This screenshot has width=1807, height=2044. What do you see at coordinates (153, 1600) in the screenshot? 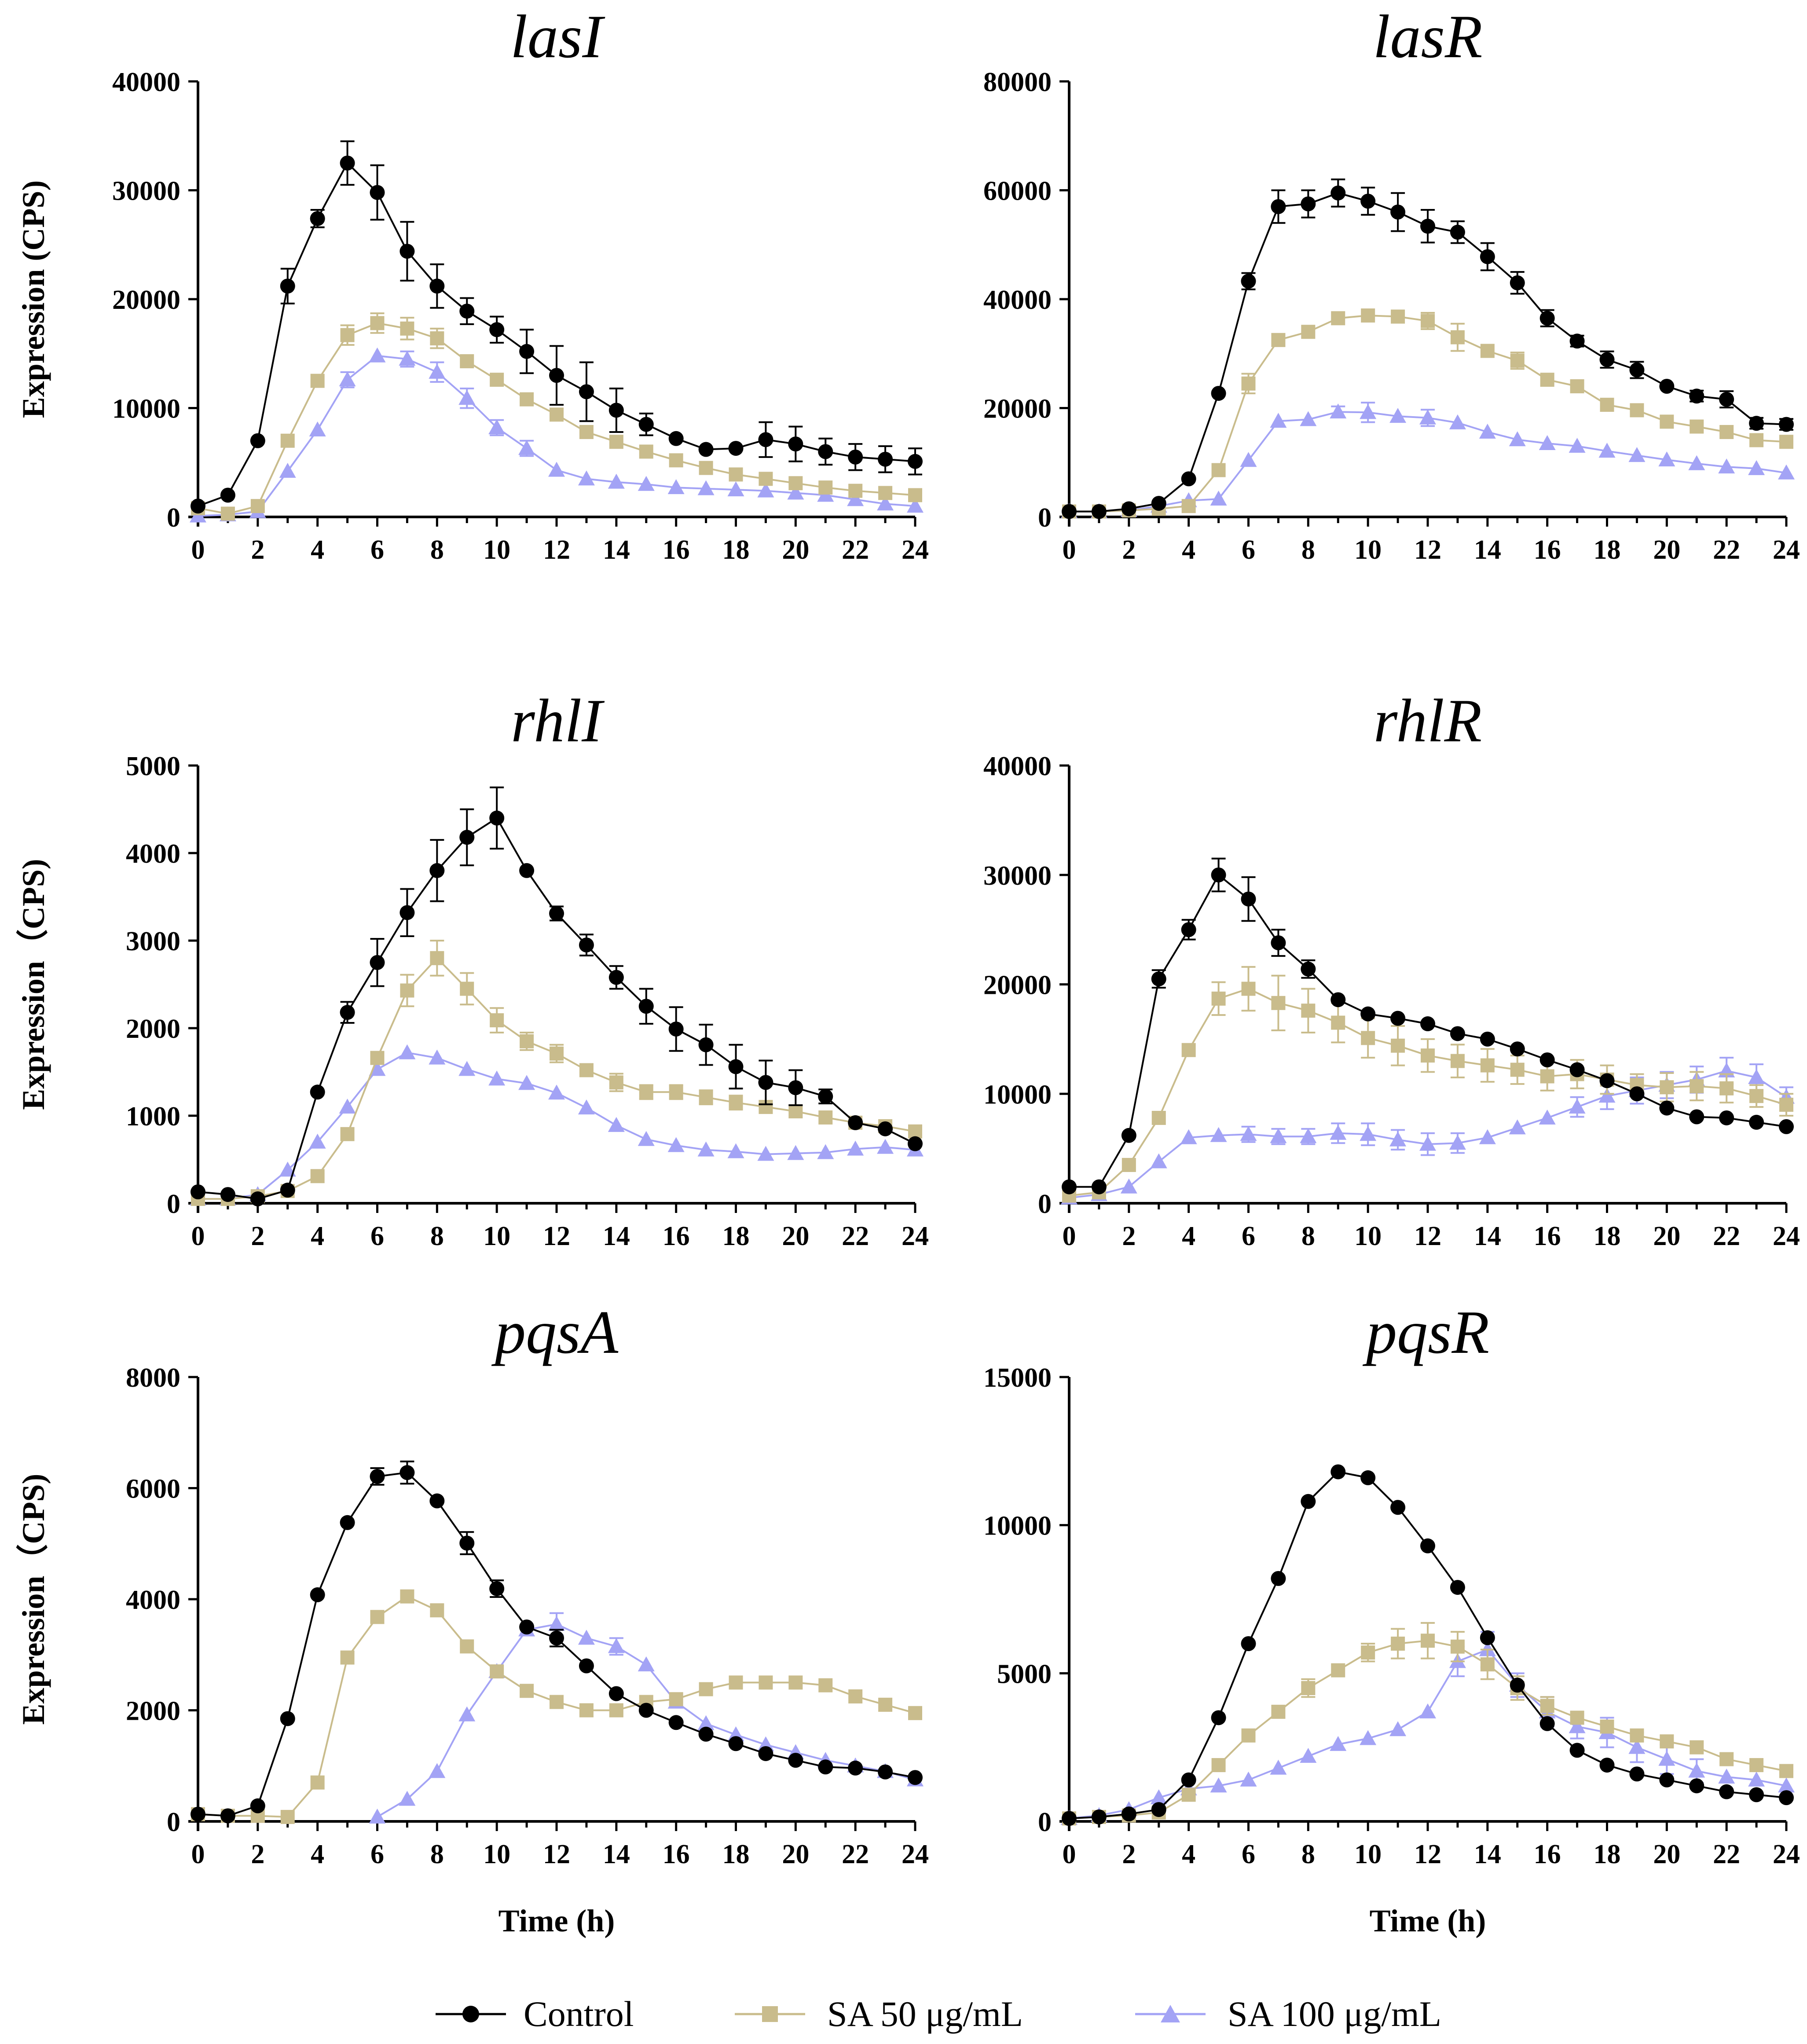
I see `chart-pqsa-ytick-label: 4000` at bounding box center [153, 1600].